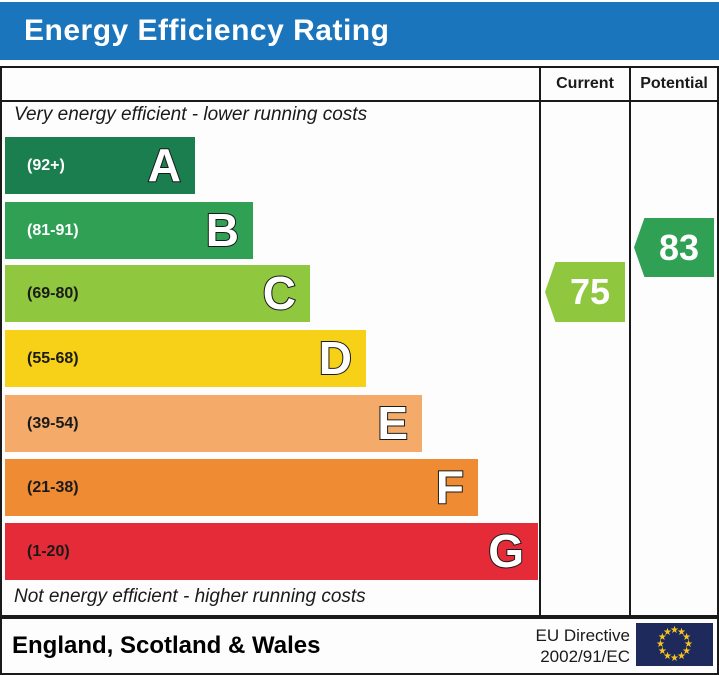 The image size is (719, 675). What do you see at coordinates (630, 342) in the screenshot?
I see `potential-column-divider` at bounding box center [630, 342].